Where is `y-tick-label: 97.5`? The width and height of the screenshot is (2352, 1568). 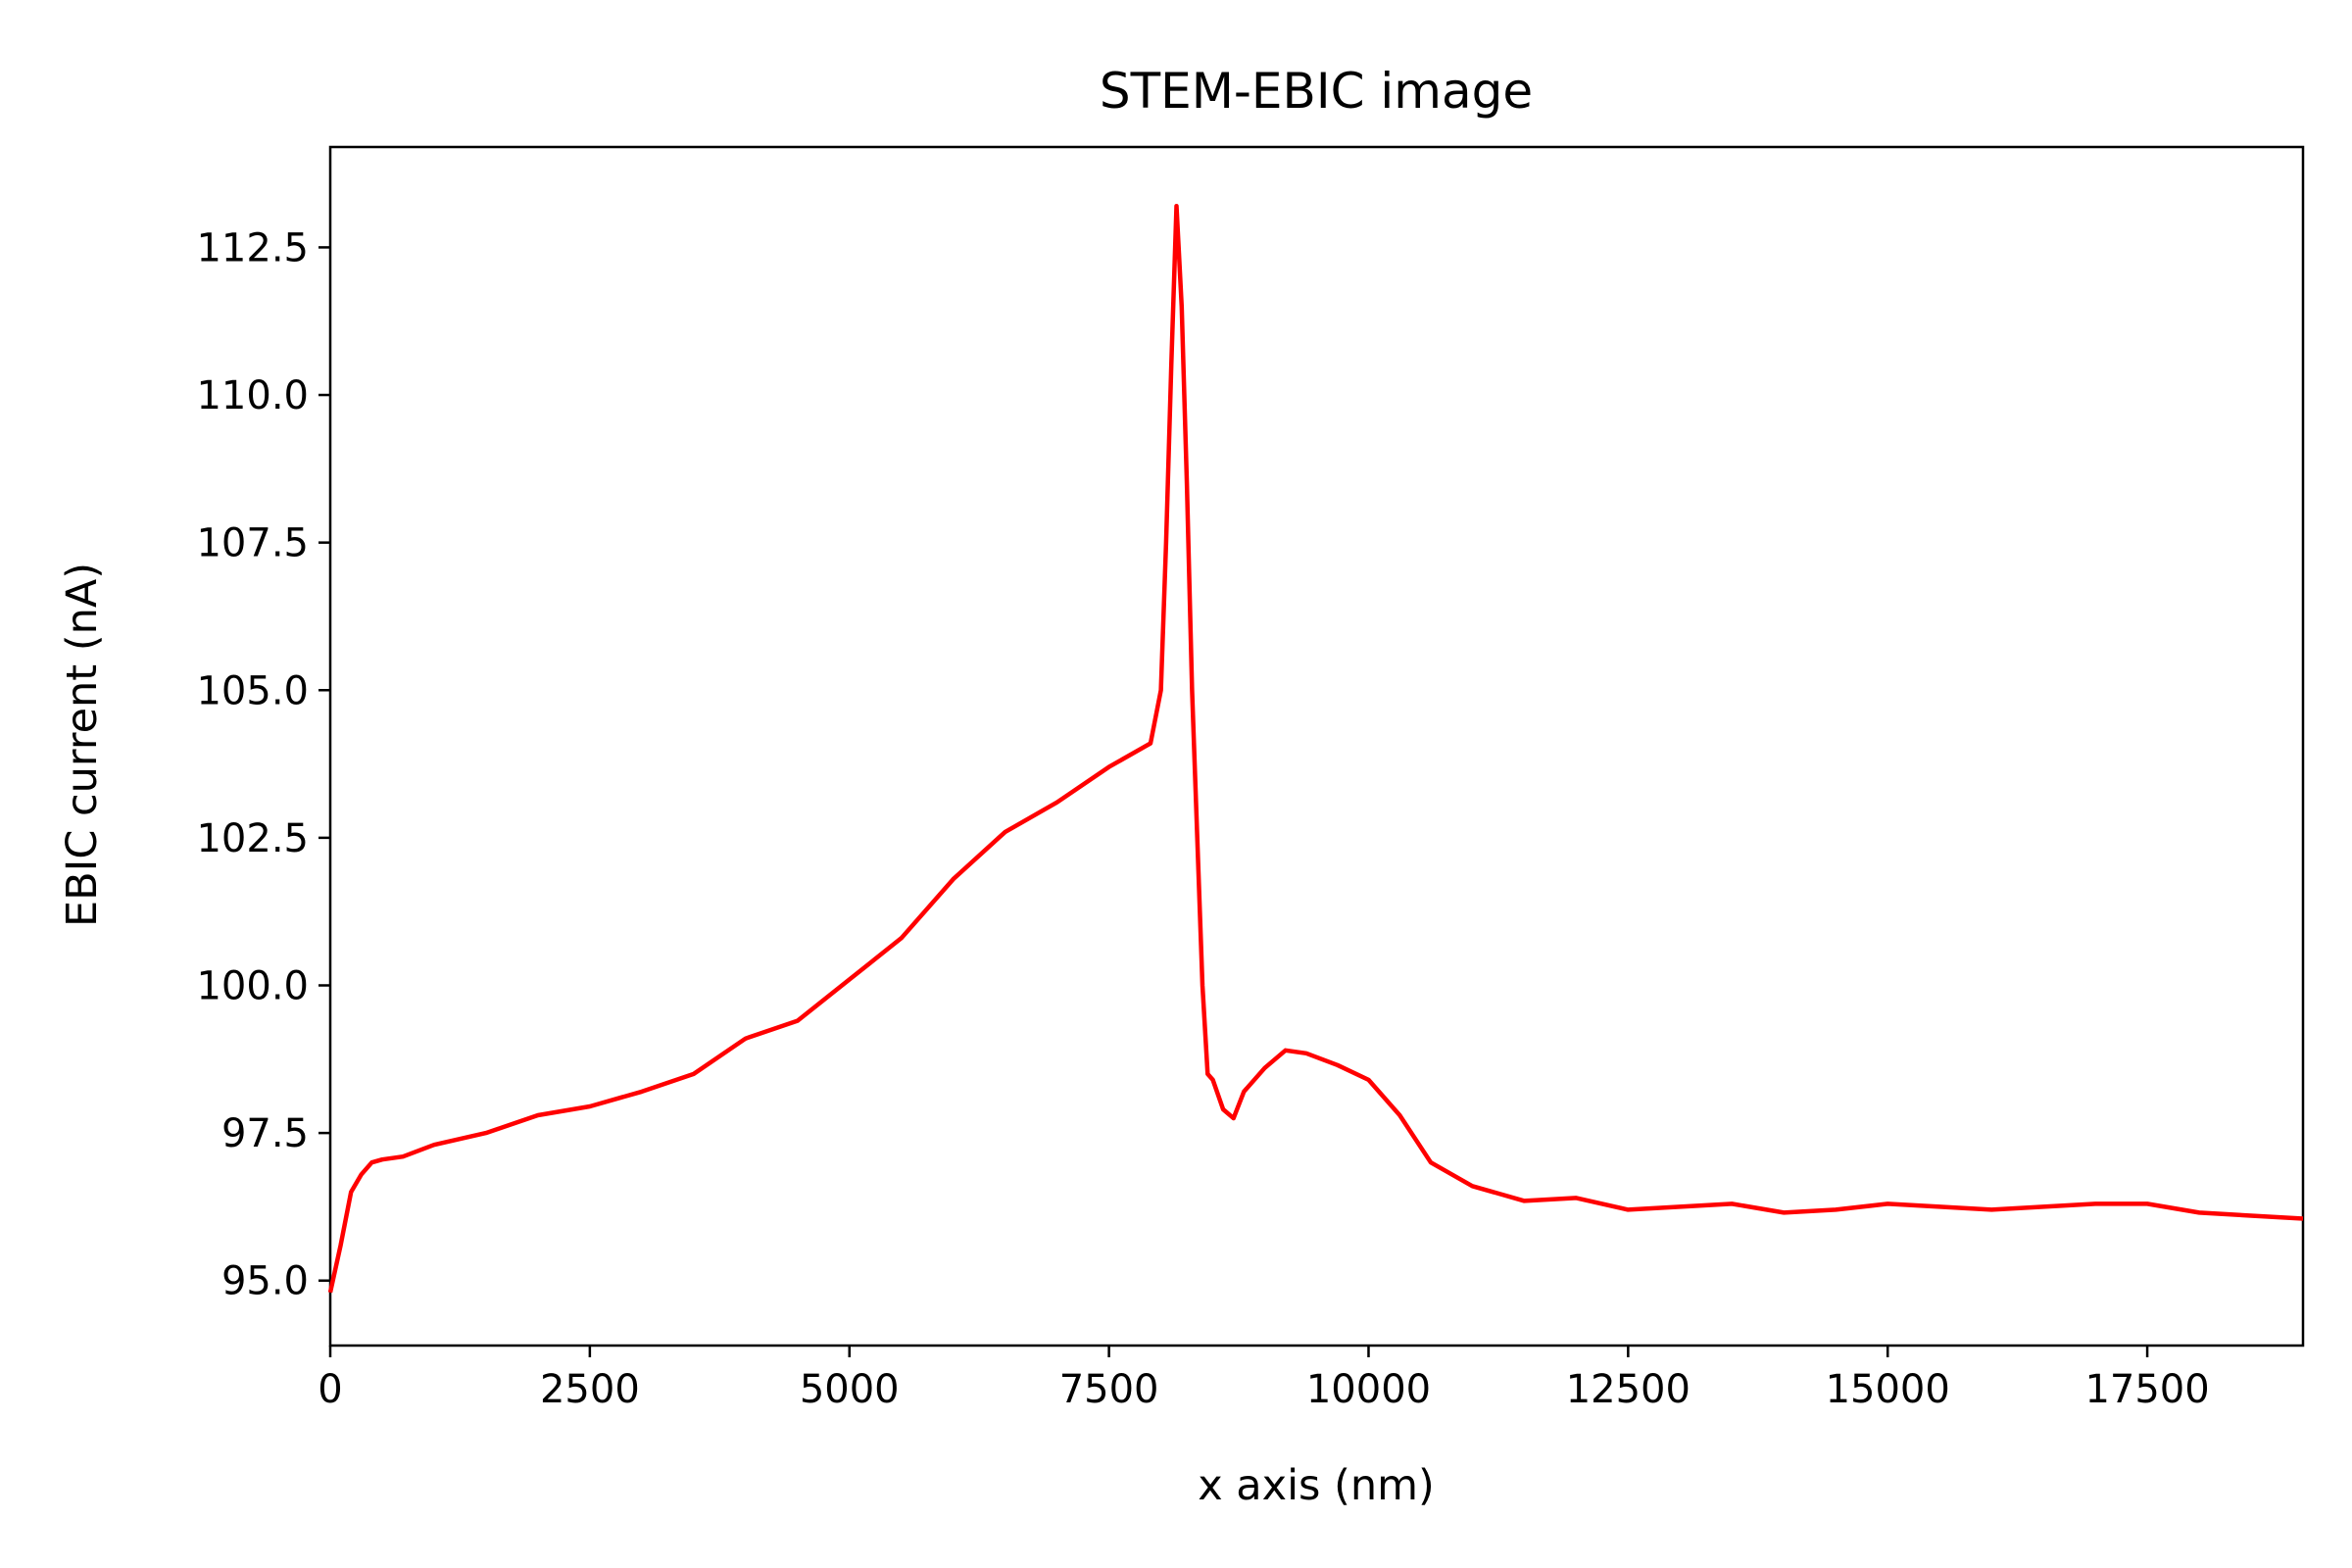 y-tick-label: 97.5 is located at coordinates (265, 1133).